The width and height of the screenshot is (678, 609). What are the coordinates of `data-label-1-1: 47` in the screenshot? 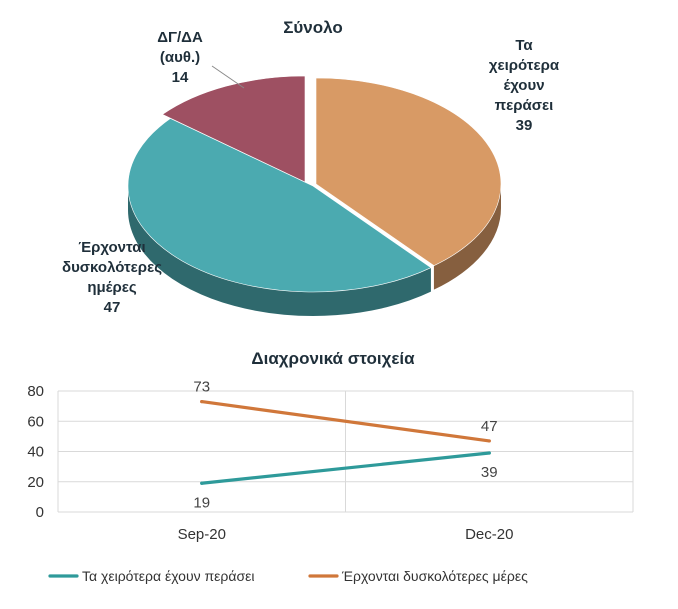 It's located at (489, 426).